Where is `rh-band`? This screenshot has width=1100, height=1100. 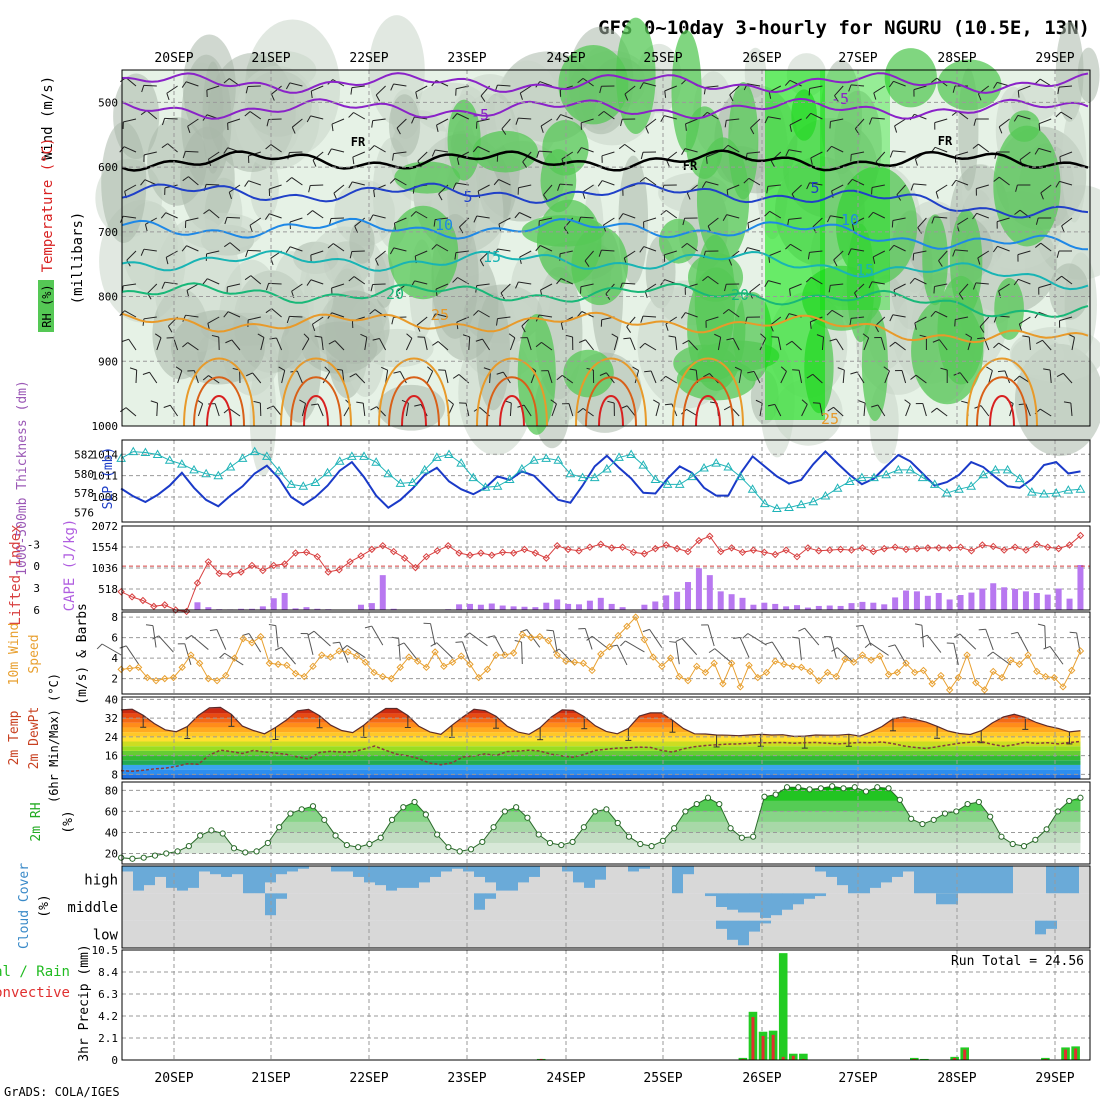 rh-band is located at coordinates (601, 795).